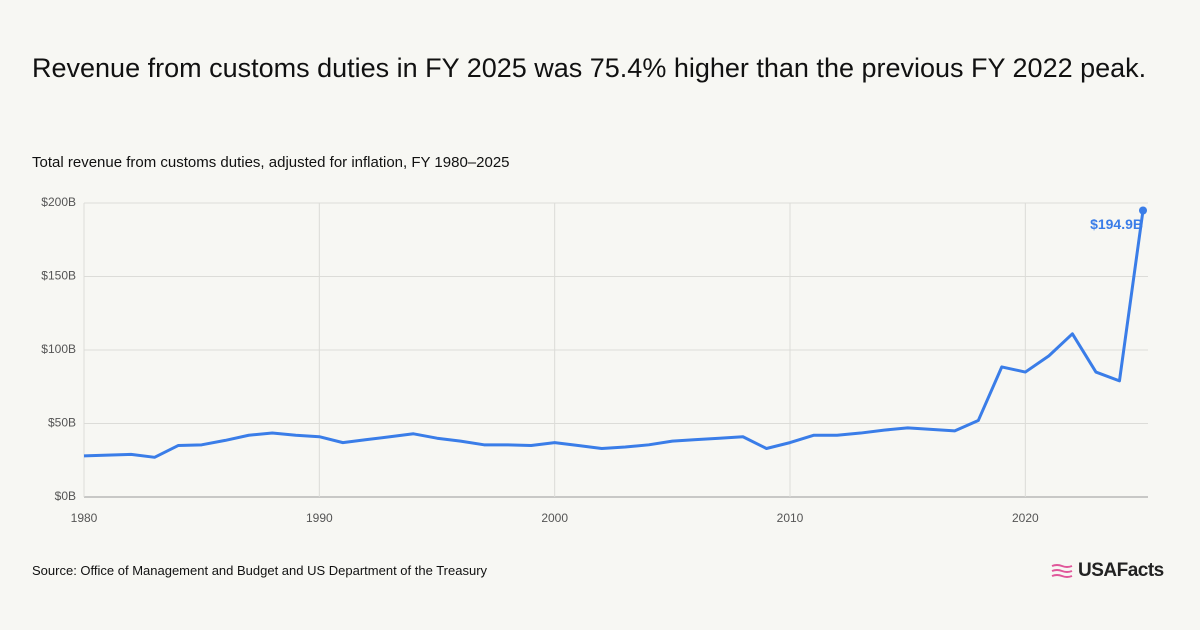 The width and height of the screenshot is (1200, 630). What do you see at coordinates (58, 349) in the screenshot?
I see `y-tick-label: $100B` at bounding box center [58, 349].